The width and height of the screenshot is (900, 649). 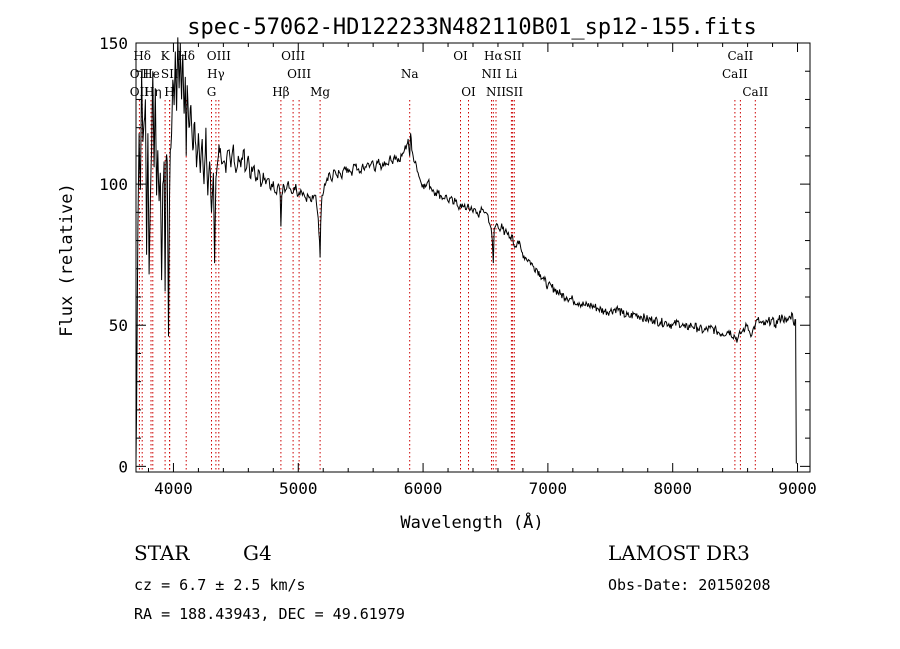 I want to click on y-tick-label: 50, so click(x=118, y=325).